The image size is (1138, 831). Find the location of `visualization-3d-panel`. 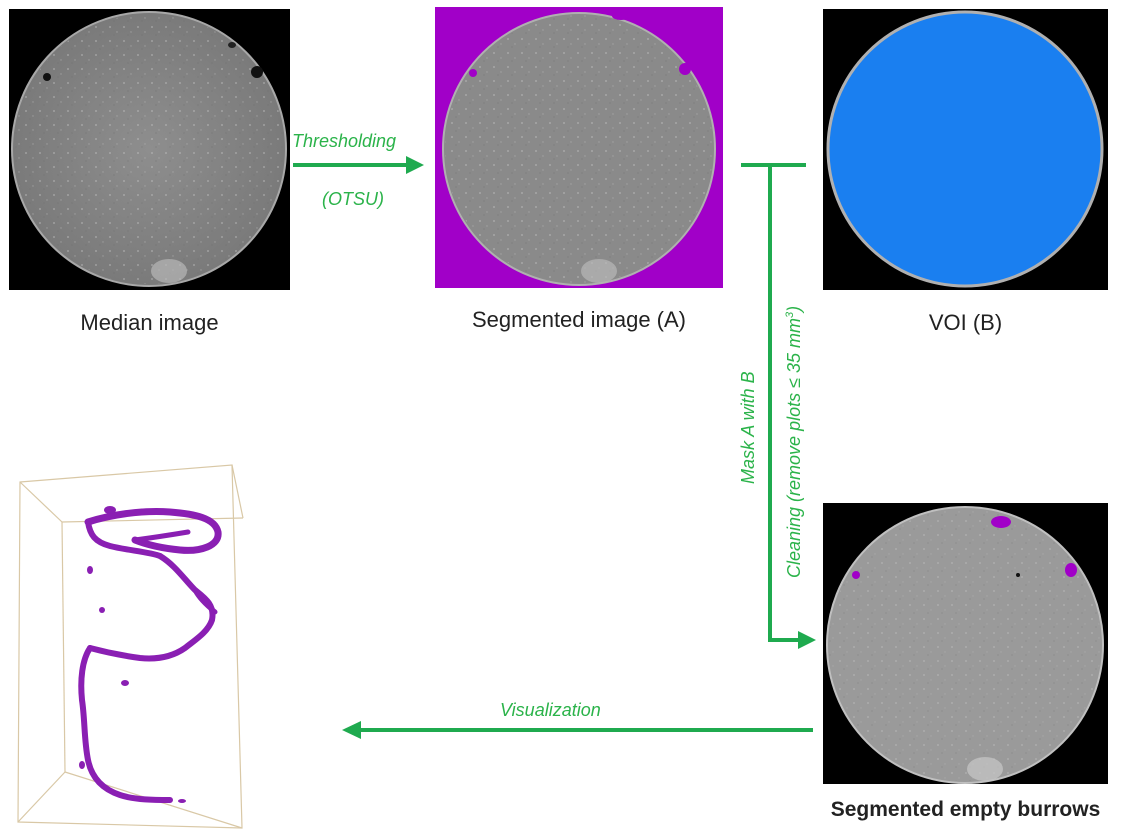

visualization-3d-panel is located at coordinates (135, 645).